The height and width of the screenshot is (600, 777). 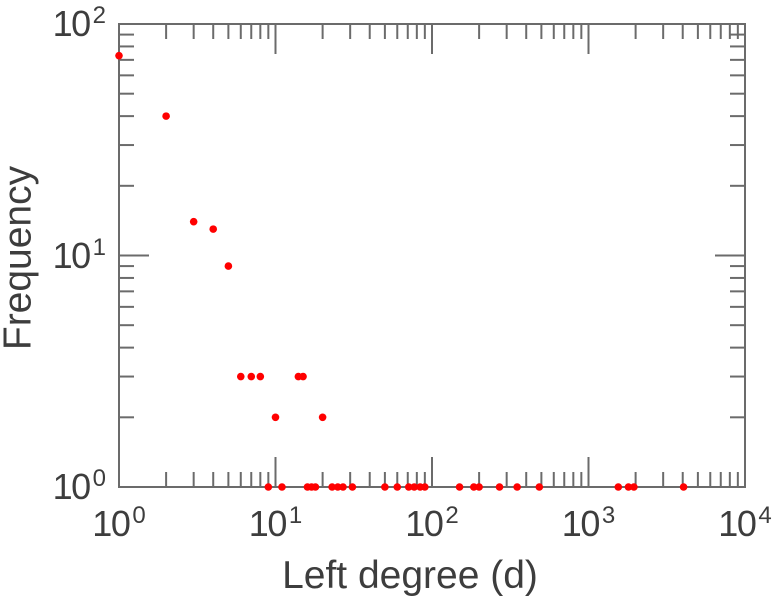 What do you see at coordinates (79, 486) in the screenshot?
I see `y-tick-label: 10 0` at bounding box center [79, 486].